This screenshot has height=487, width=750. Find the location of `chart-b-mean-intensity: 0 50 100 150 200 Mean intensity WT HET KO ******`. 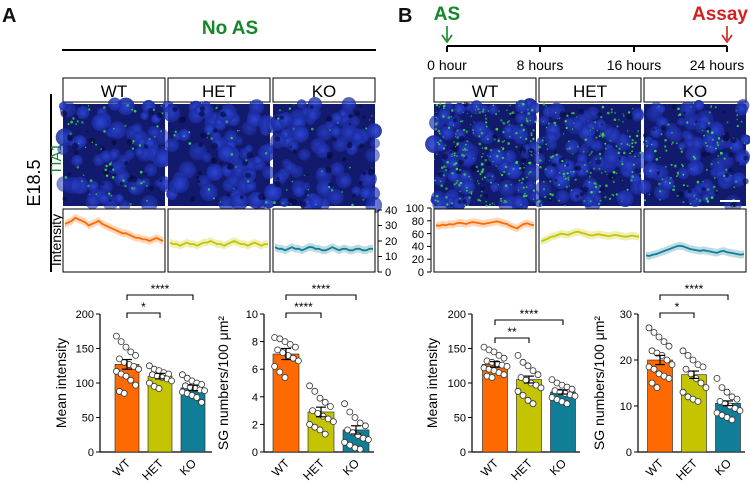

chart-b-mean-intensity: 0 50 100 150 200 Mean intensity WT HET KO ****** is located at coordinates (502, 395).